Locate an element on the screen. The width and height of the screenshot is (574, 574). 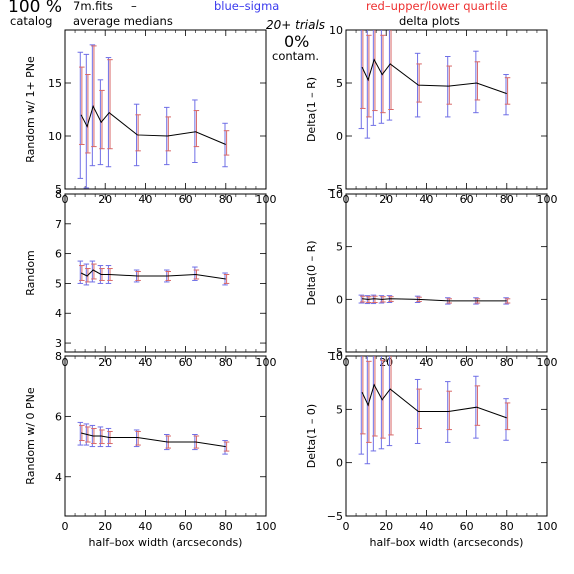
y-tick-label: 7 is located at coordinates (58, 224).